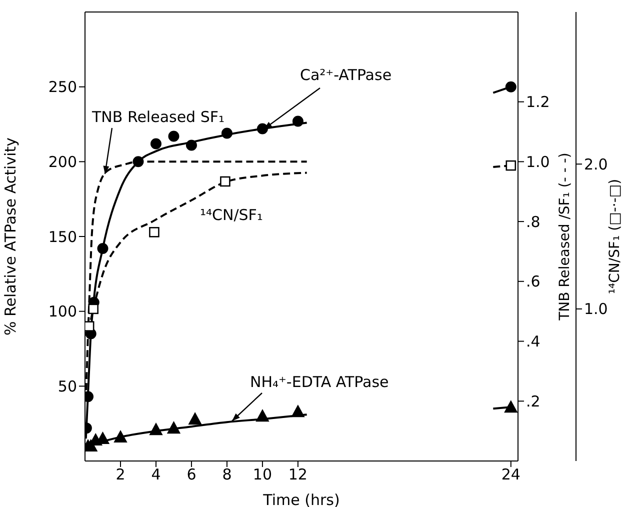 The image size is (628, 507). I want to click on y2-tick-label: .6, so click(533, 281).